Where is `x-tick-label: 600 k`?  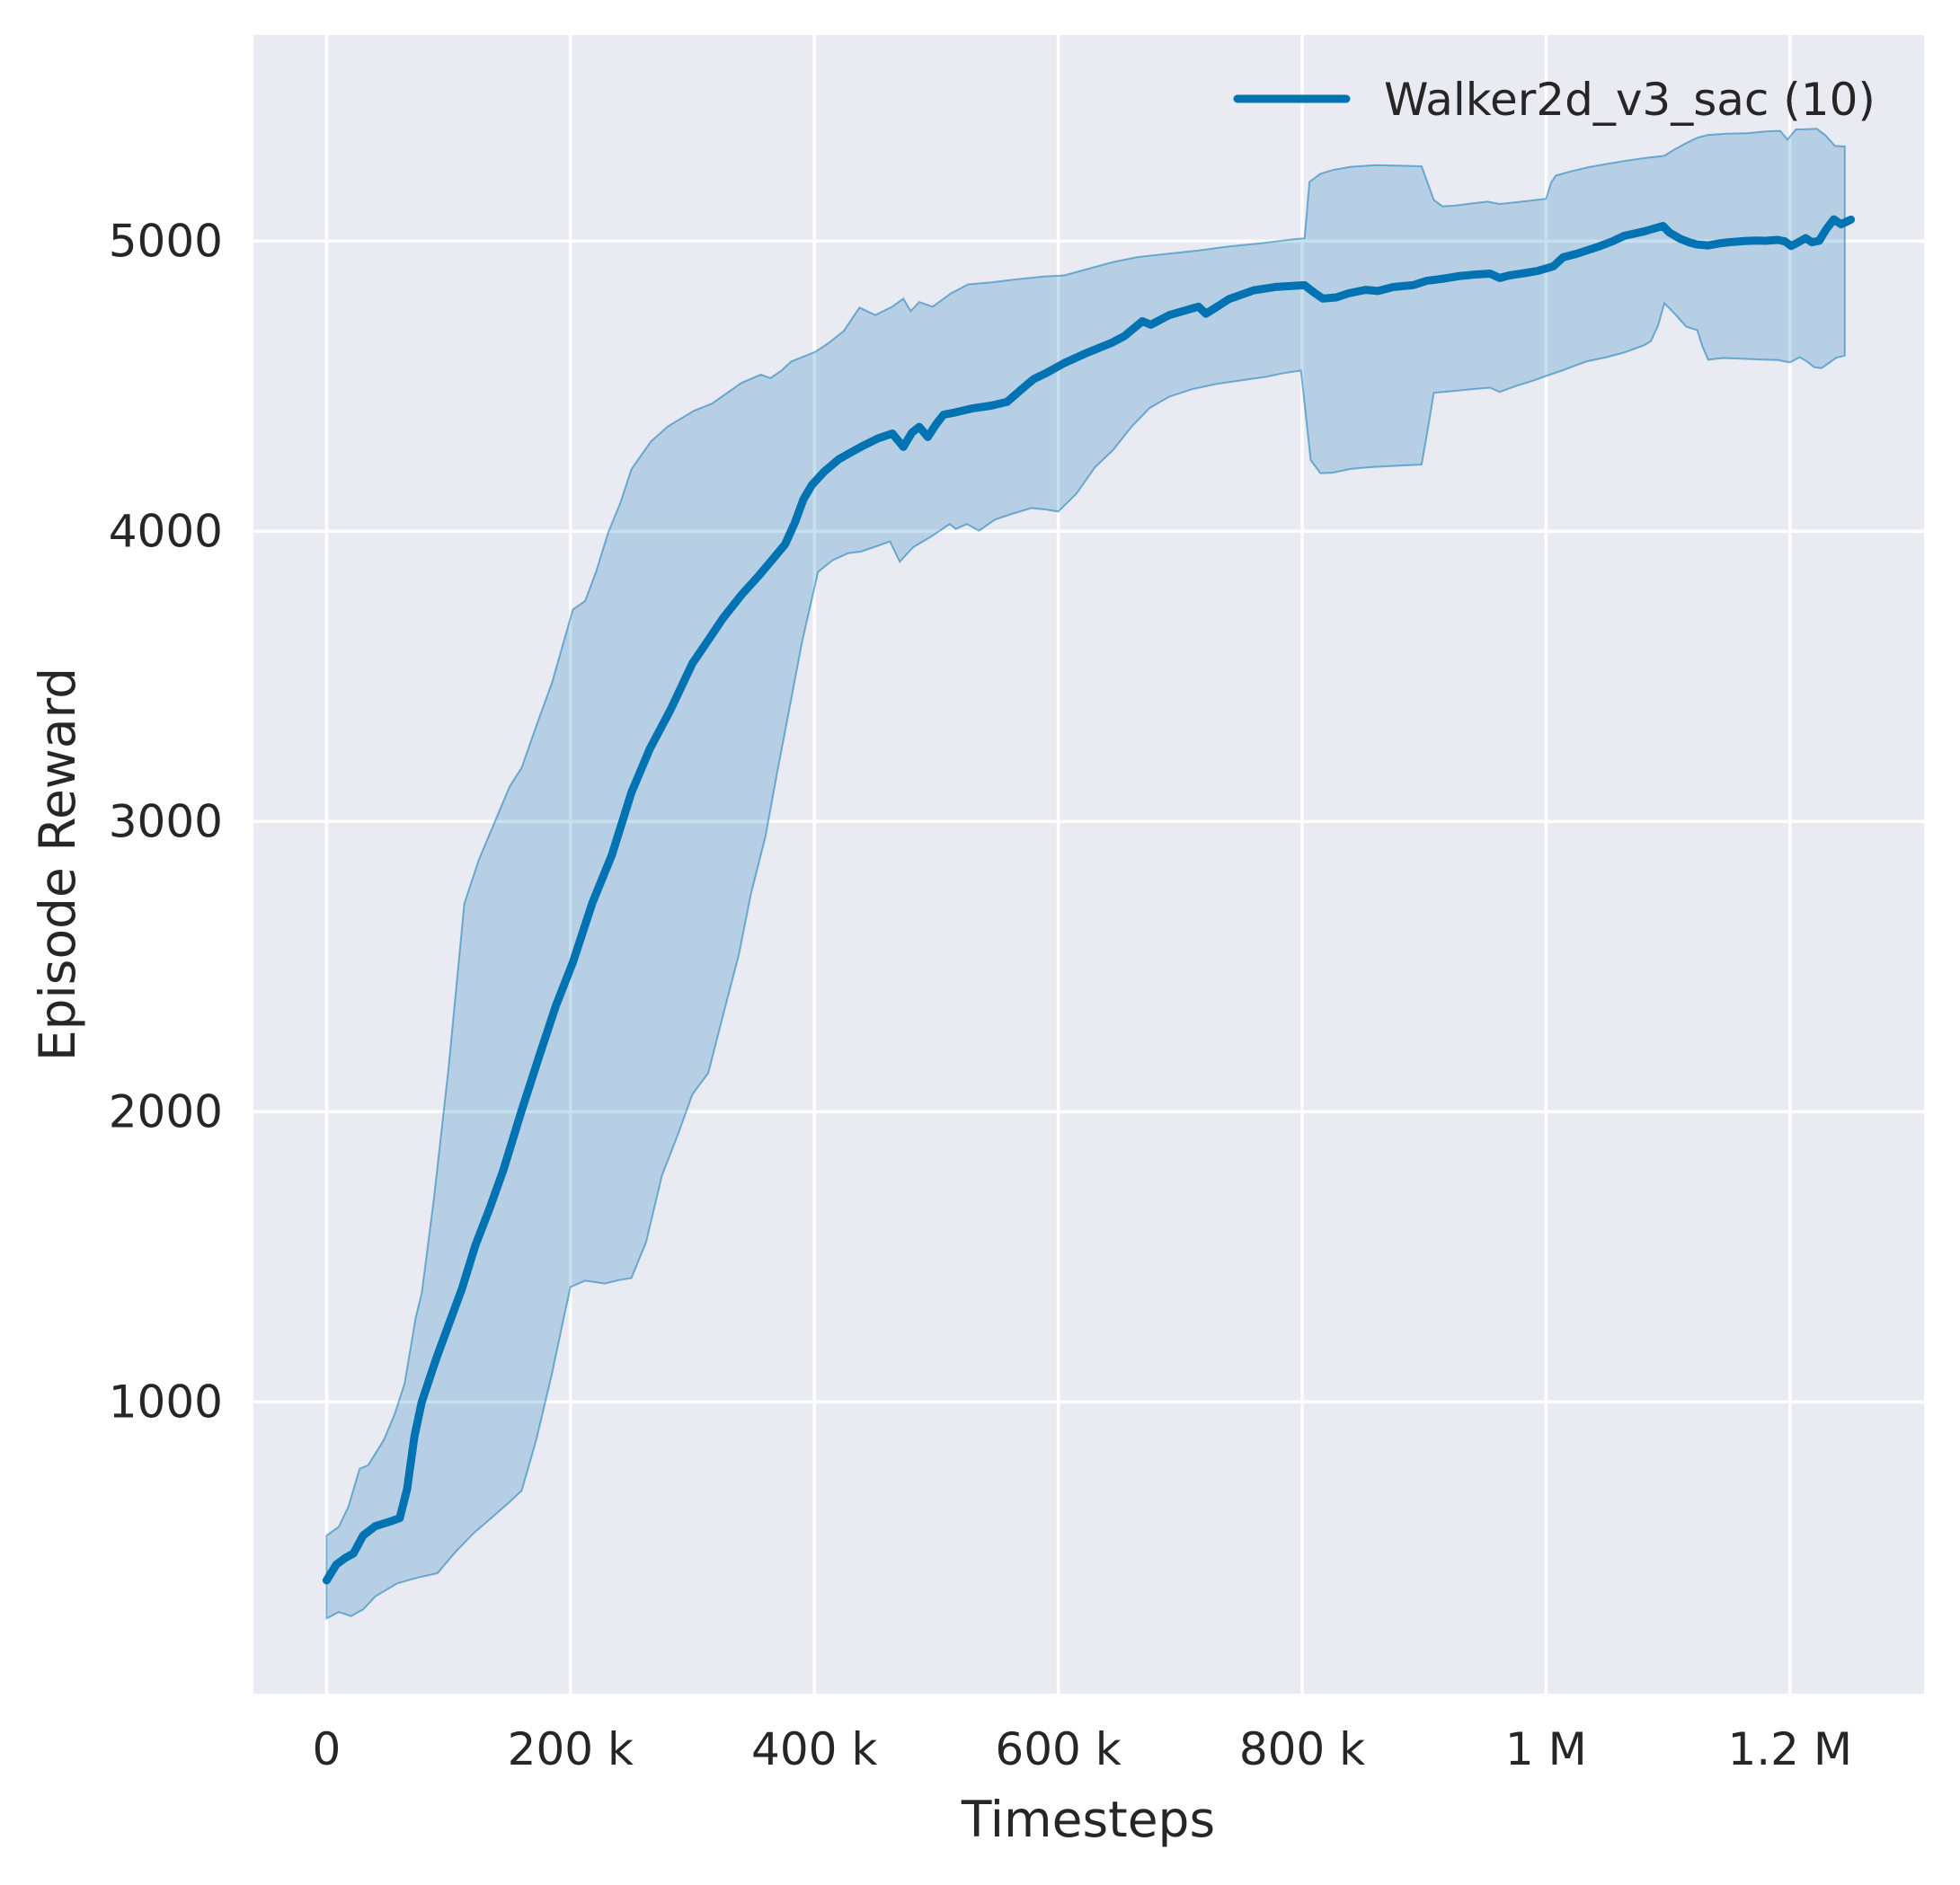 x-tick-label: 600 k is located at coordinates (1058, 1749).